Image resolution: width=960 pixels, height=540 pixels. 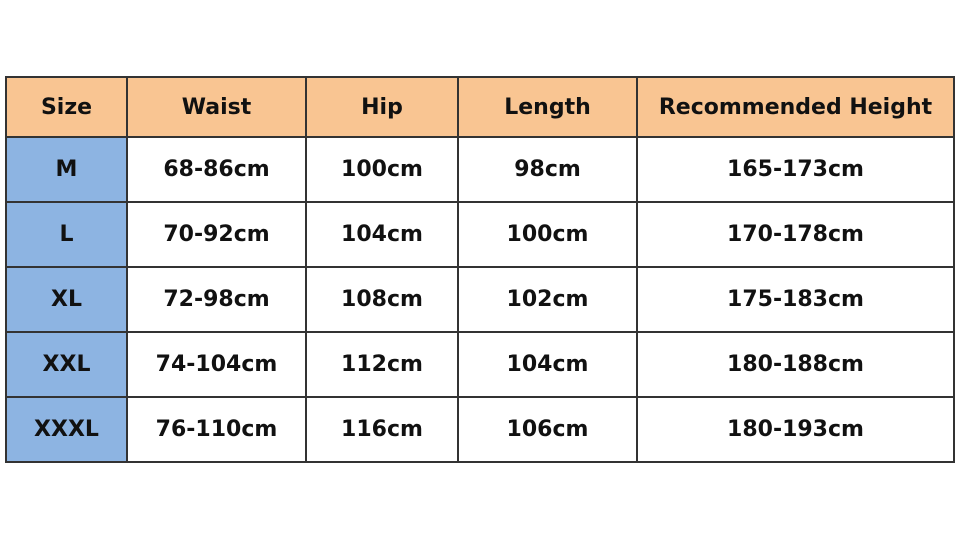 What do you see at coordinates (382, 364) in the screenshot?
I see `cell-hip: 112cm` at bounding box center [382, 364].